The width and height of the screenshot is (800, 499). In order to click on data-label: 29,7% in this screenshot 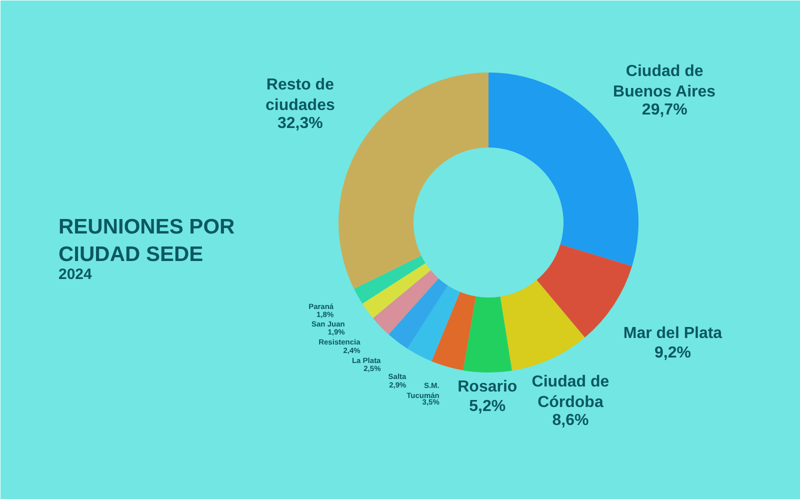, I will do `click(665, 110)`.